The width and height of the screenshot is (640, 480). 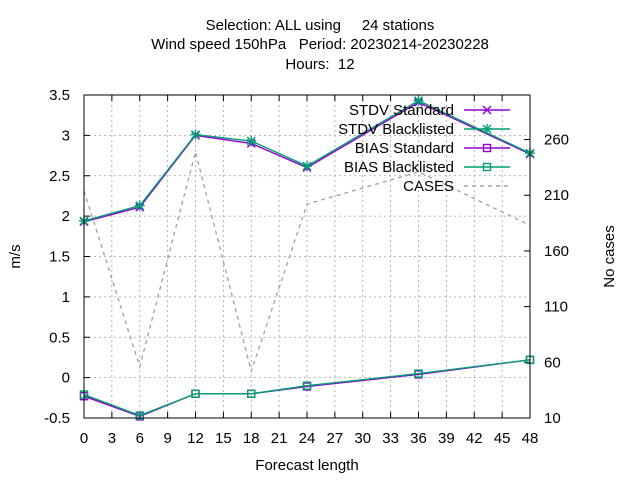 I want to click on x-tick-label: 3, so click(x=112, y=438).